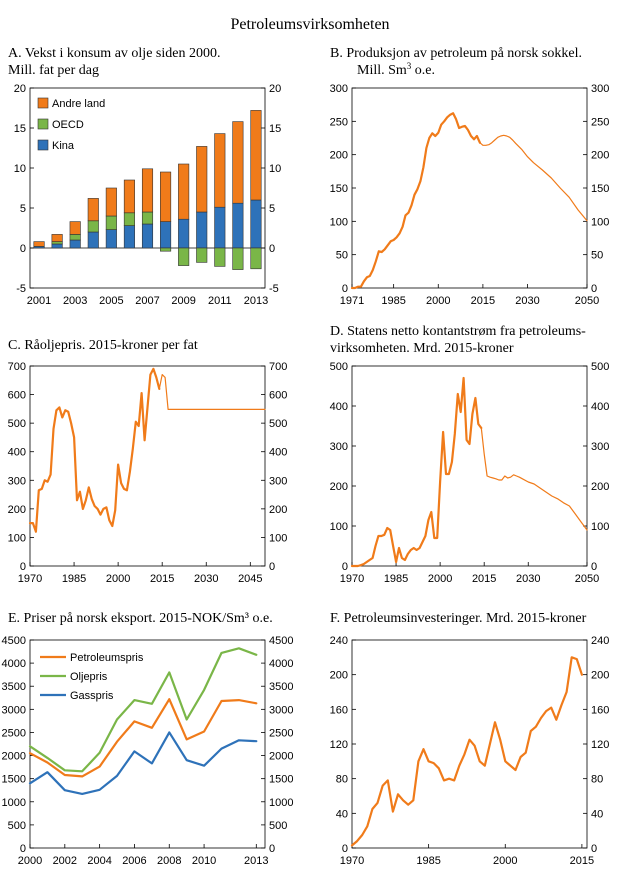  Describe the element at coordinates (278, 826) in the screenshot. I see `y-tick-label-right: 500` at that location.